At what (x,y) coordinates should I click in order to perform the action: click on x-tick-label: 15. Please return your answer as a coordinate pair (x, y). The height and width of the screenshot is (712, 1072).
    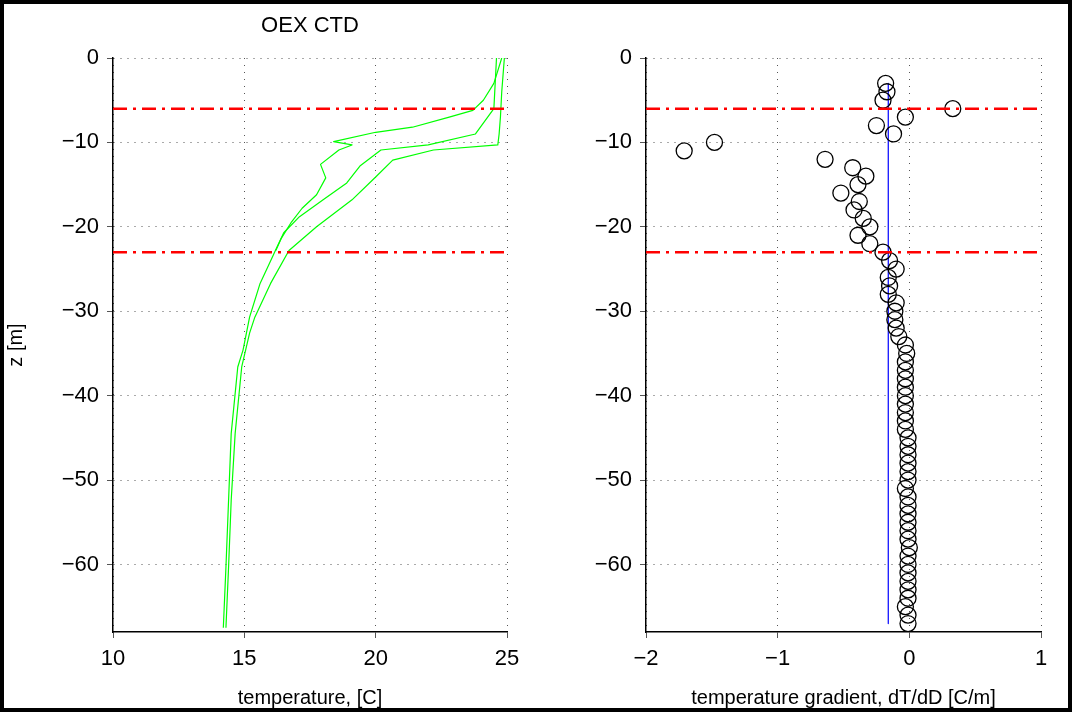
    Looking at the image, I should click on (244, 658).